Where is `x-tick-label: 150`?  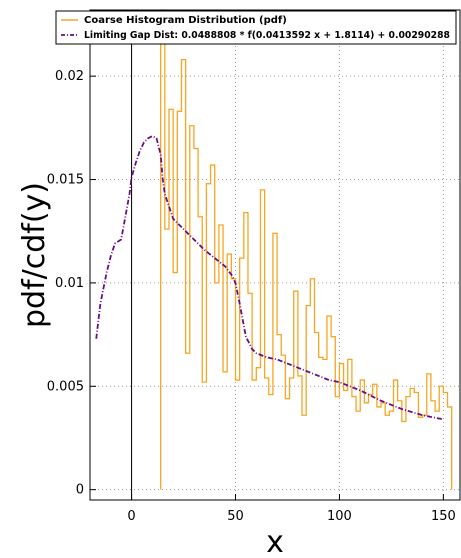
x-tick-label: 150 is located at coordinates (443, 516).